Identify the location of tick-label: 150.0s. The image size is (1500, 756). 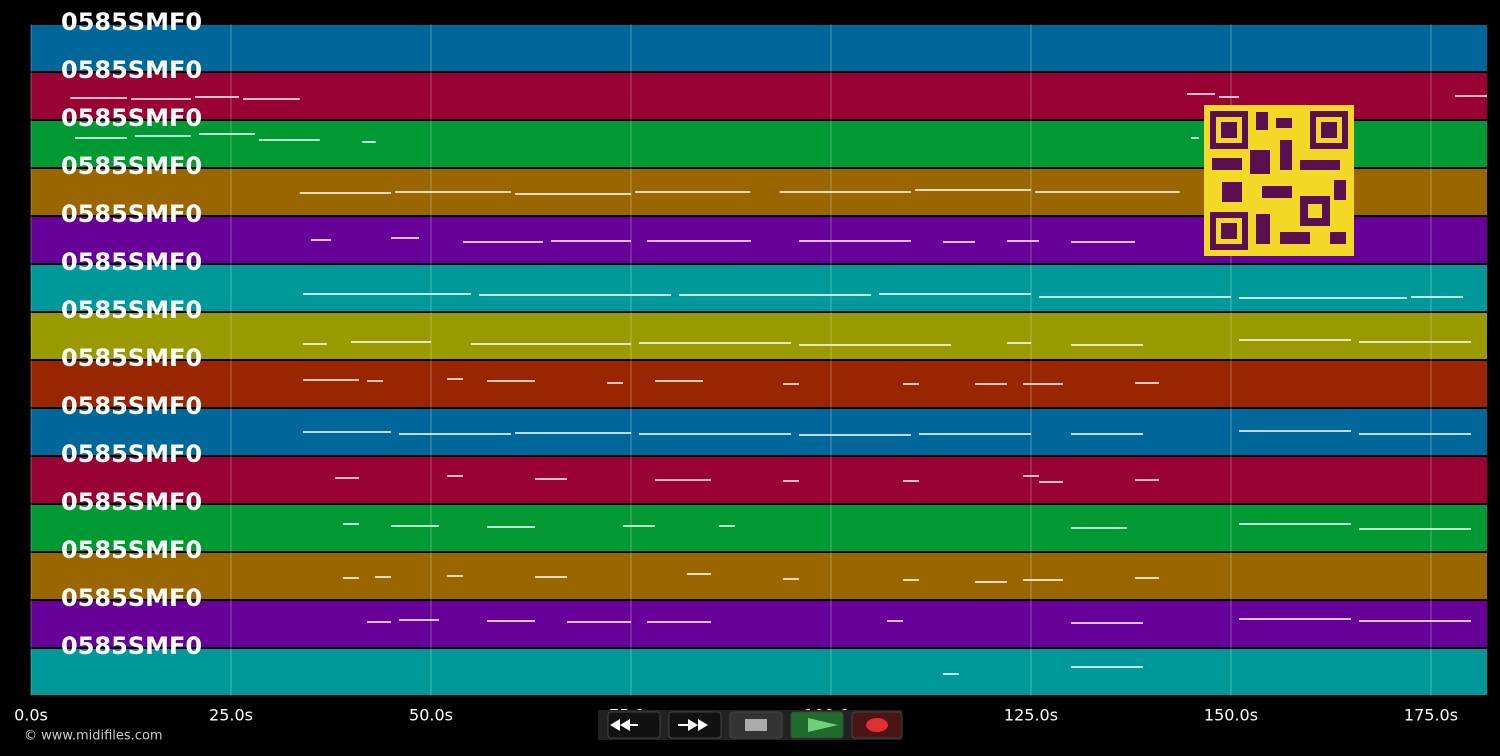
(1231, 715).